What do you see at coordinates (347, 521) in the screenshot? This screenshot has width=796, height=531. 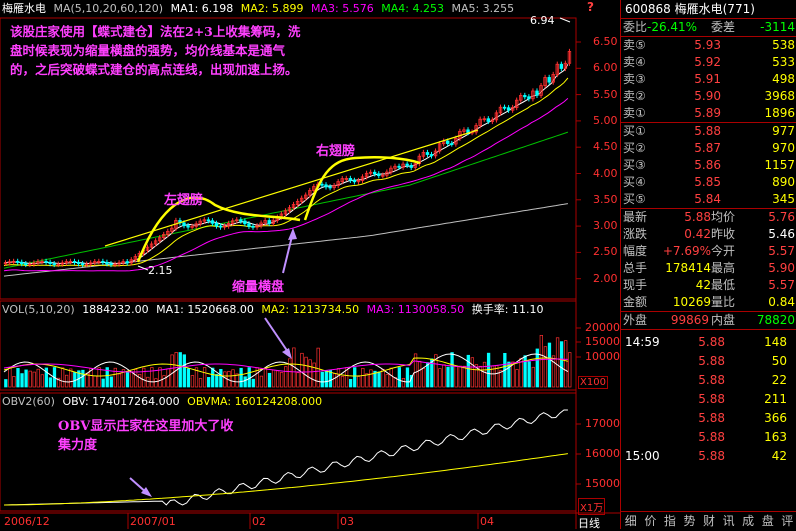 I see `date-tick: 03` at bounding box center [347, 521].